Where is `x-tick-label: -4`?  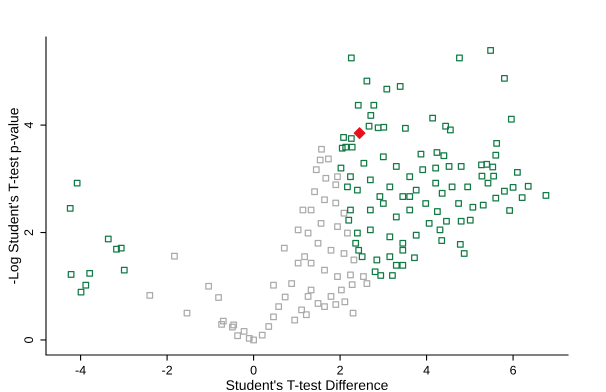 x-tick-label: -4 is located at coordinates (81, 370).